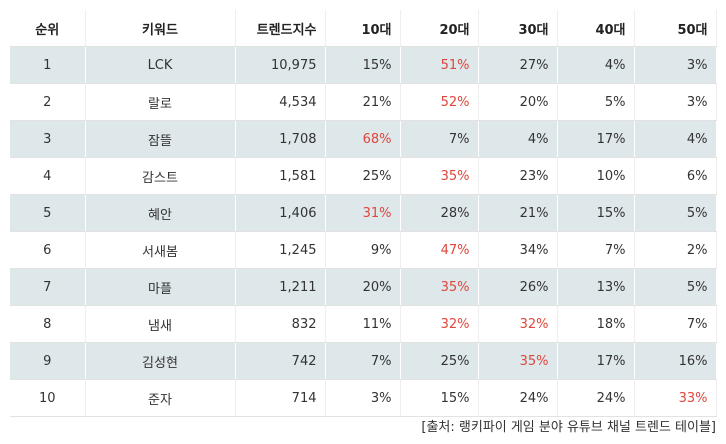 This screenshot has height=444, width=726. What do you see at coordinates (48, 65) in the screenshot?
I see `table-cell: 1` at bounding box center [48, 65].